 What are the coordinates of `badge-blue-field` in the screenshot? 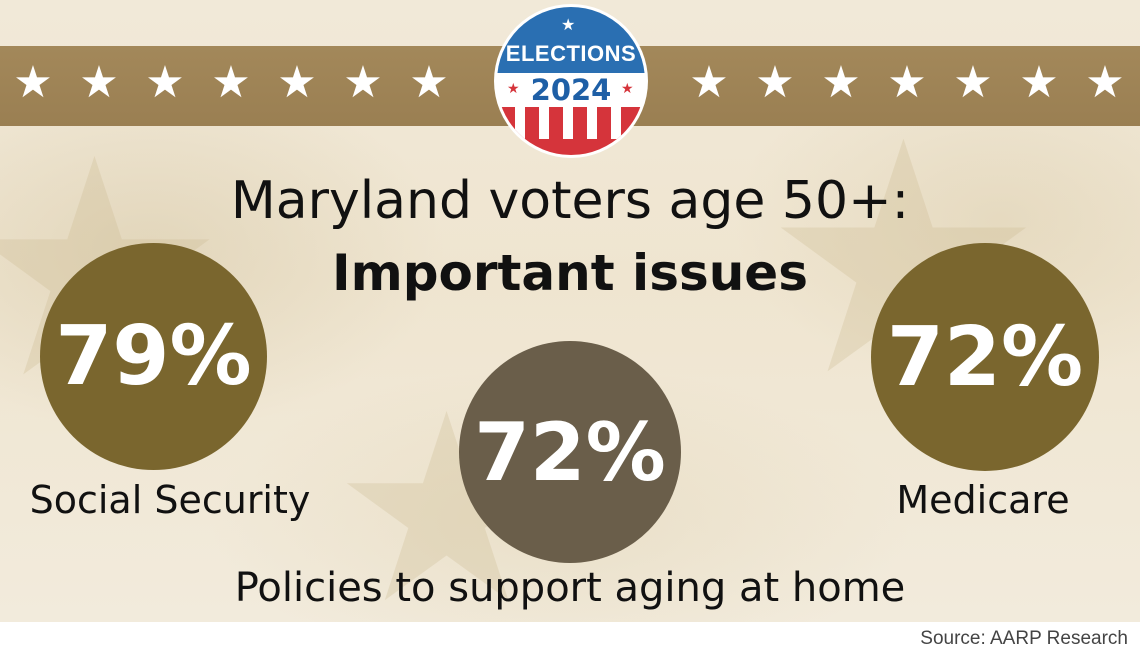 It's located at (571, 40).